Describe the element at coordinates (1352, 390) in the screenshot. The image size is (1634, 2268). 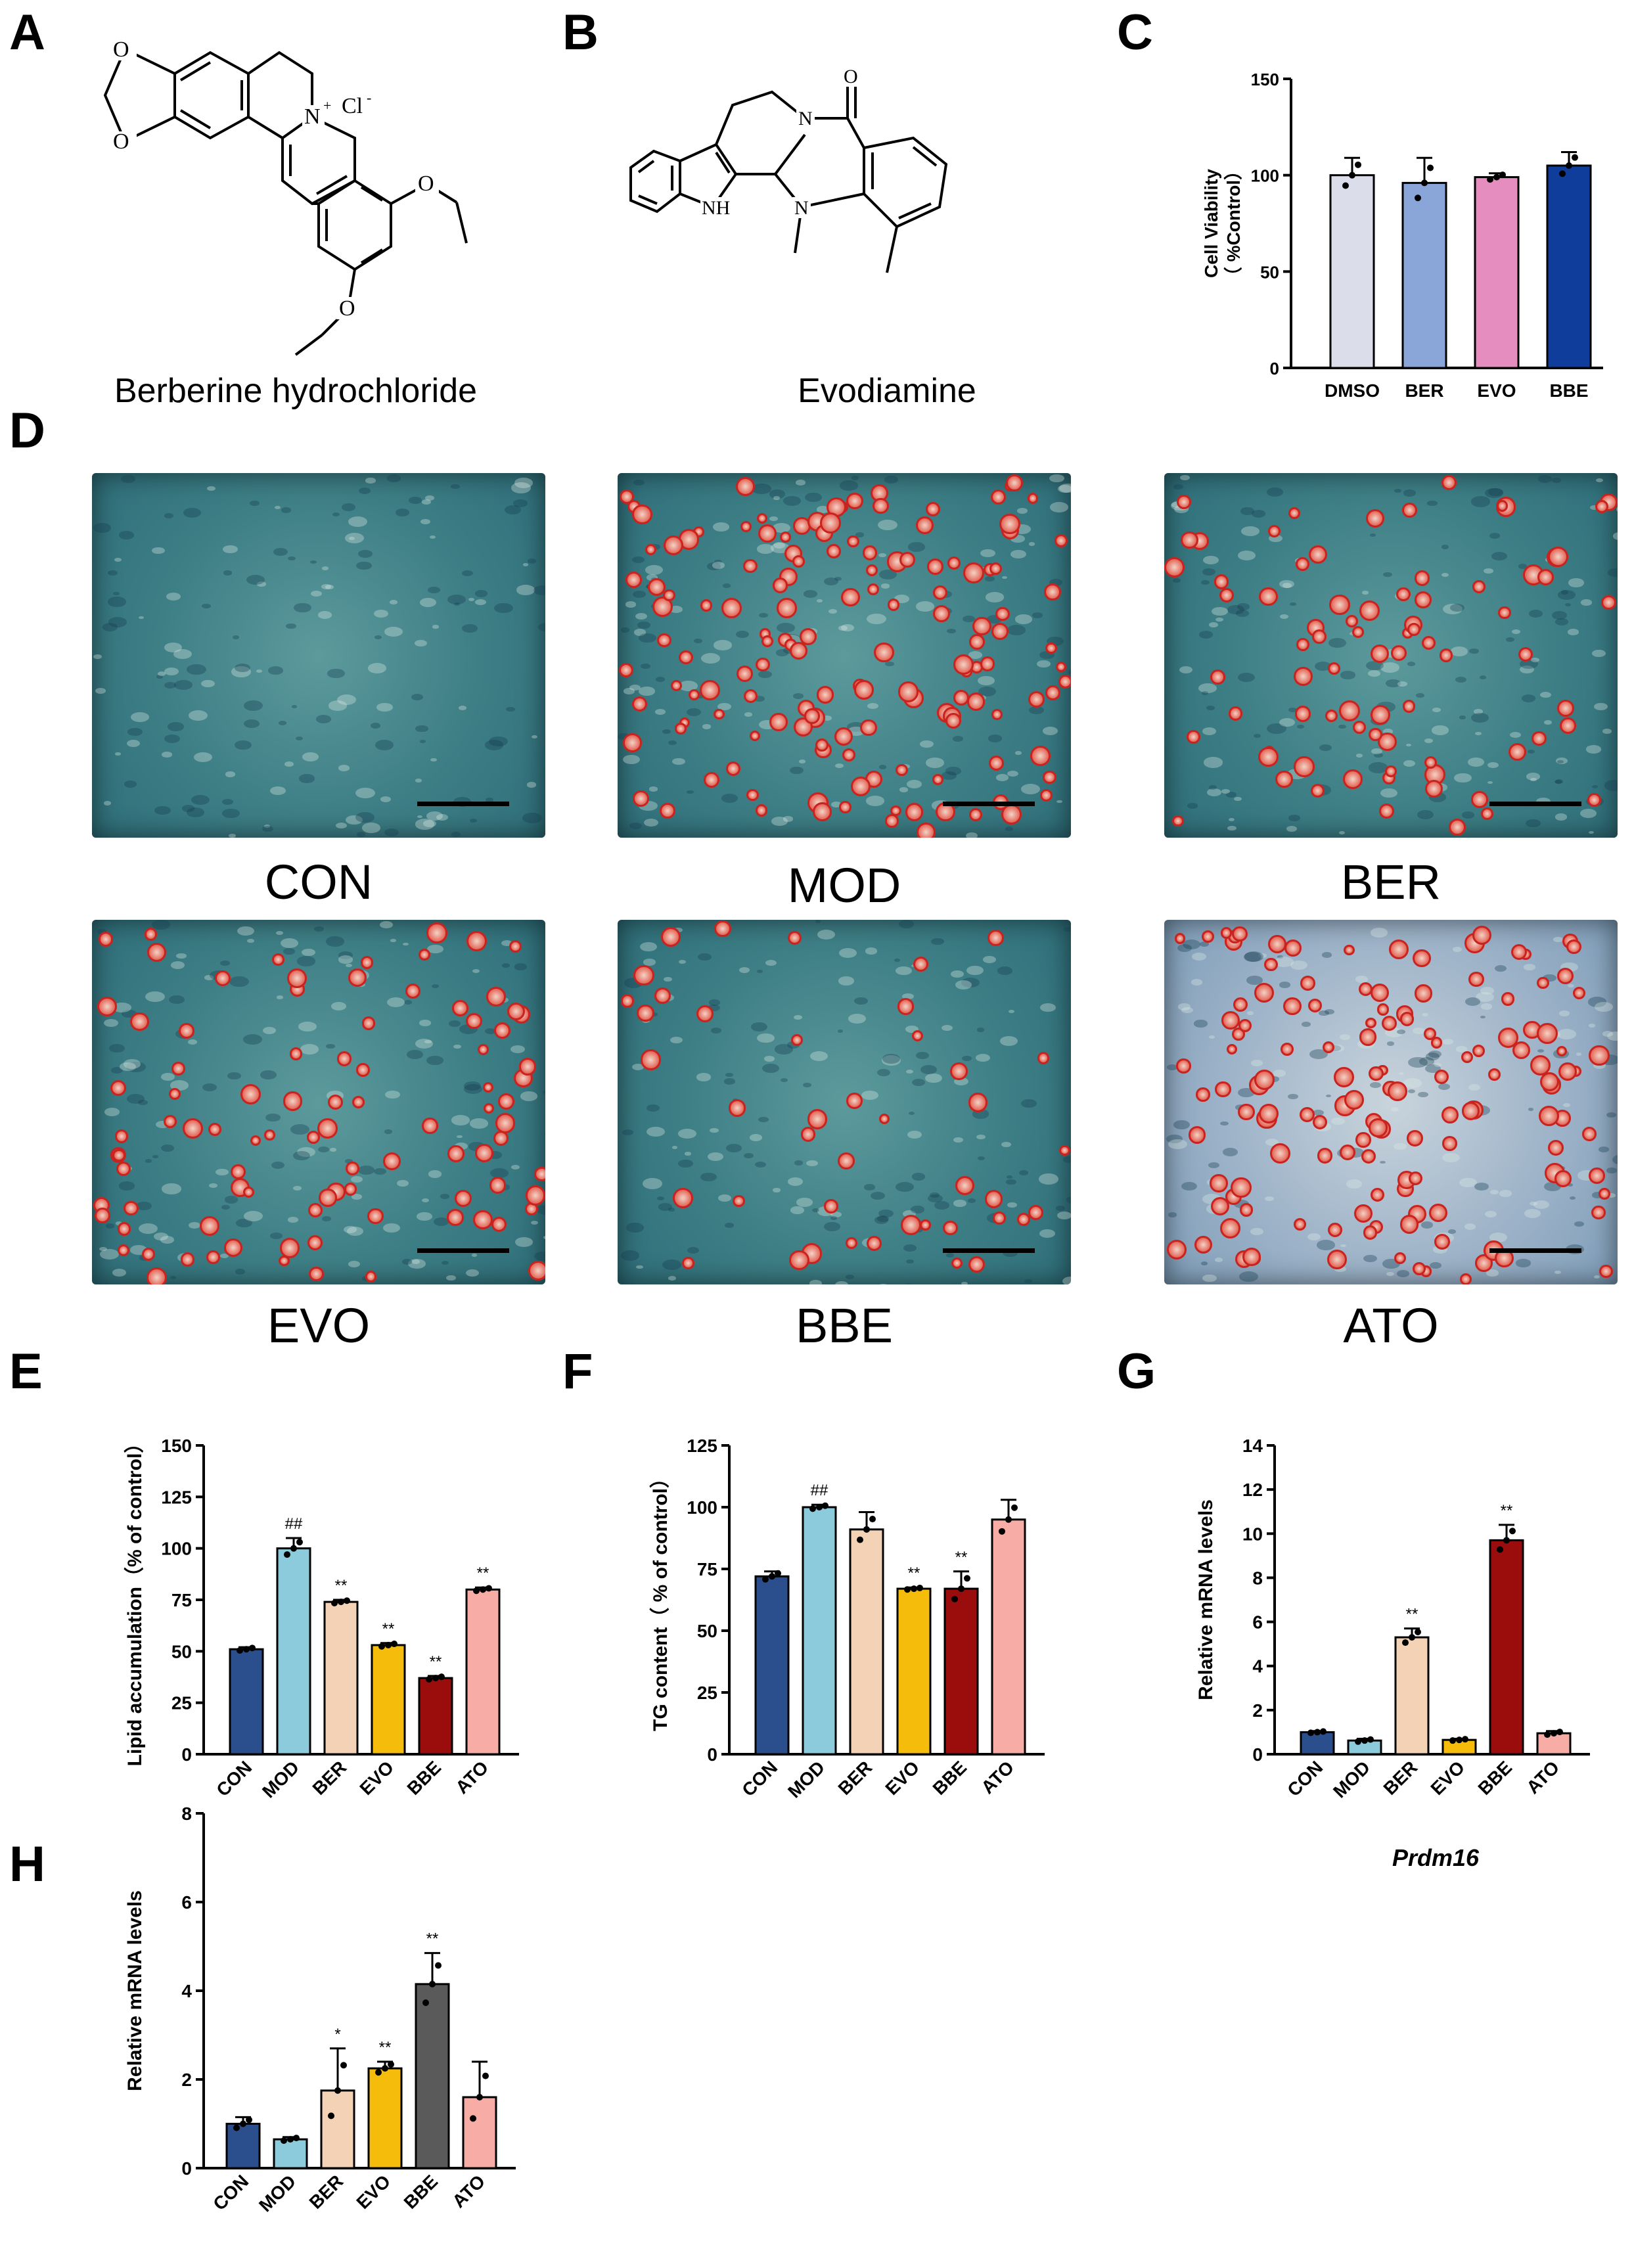
I see `x-tick-label: DMSO` at that location.